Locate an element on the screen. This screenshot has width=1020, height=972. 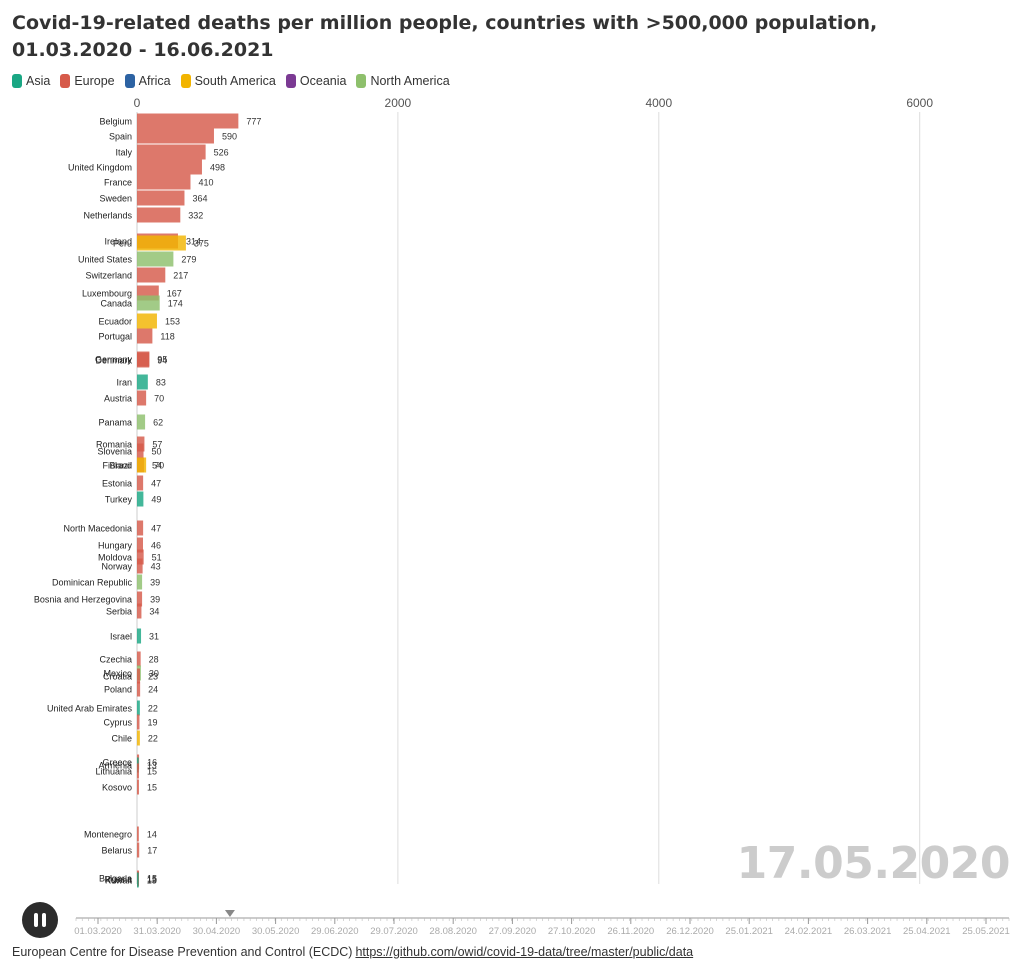
country-label: Denmark is located at coordinates (113, 361).